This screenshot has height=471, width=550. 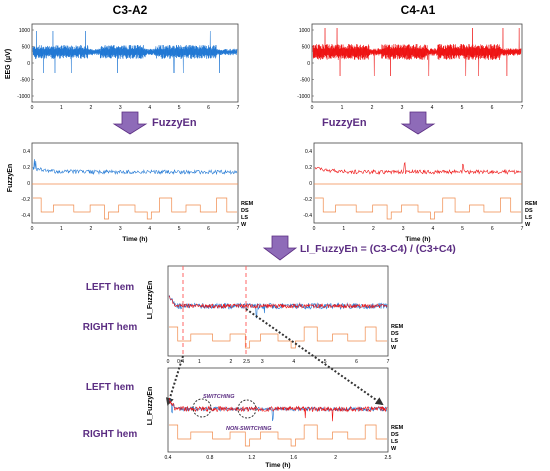 What do you see at coordinates (388, 458) in the screenshot?
I see `zoom-xtick-label: 2.5` at bounding box center [388, 458].